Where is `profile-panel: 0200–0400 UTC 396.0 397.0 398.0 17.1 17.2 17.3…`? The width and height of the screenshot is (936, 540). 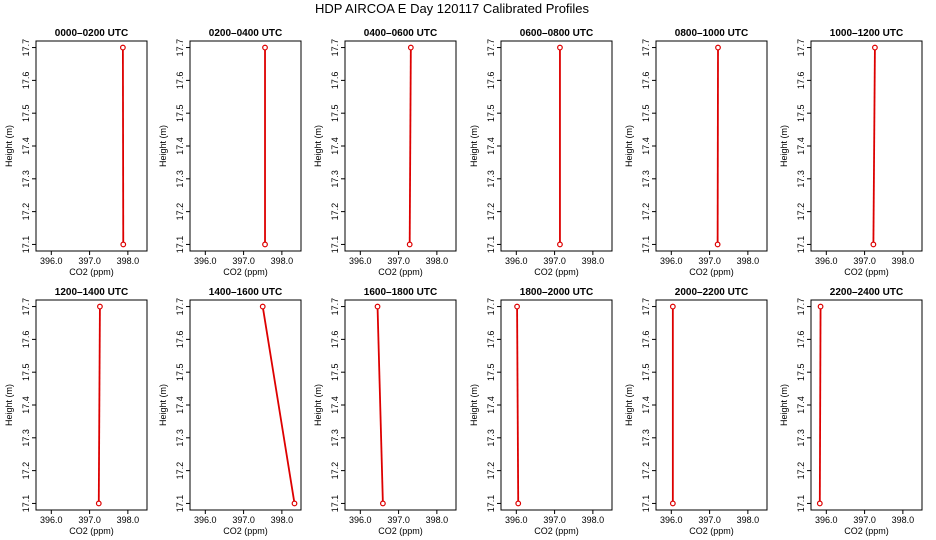 profile-panel: 0200–0400 UTC 396.0 397.0 398.0 17.1 17.2 17.3… is located at coordinates (230, 152).